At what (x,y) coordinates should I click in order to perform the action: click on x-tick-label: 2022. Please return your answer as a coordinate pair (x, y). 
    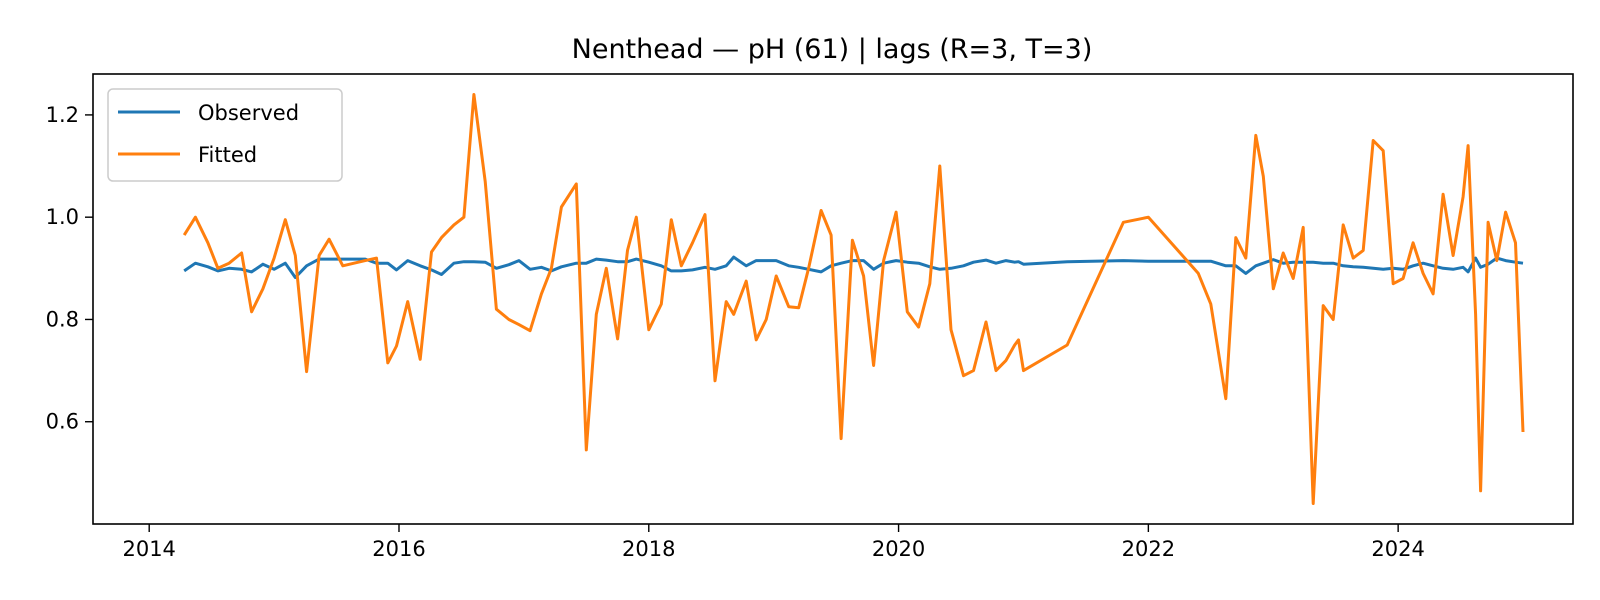
    Looking at the image, I should click on (1148, 549).